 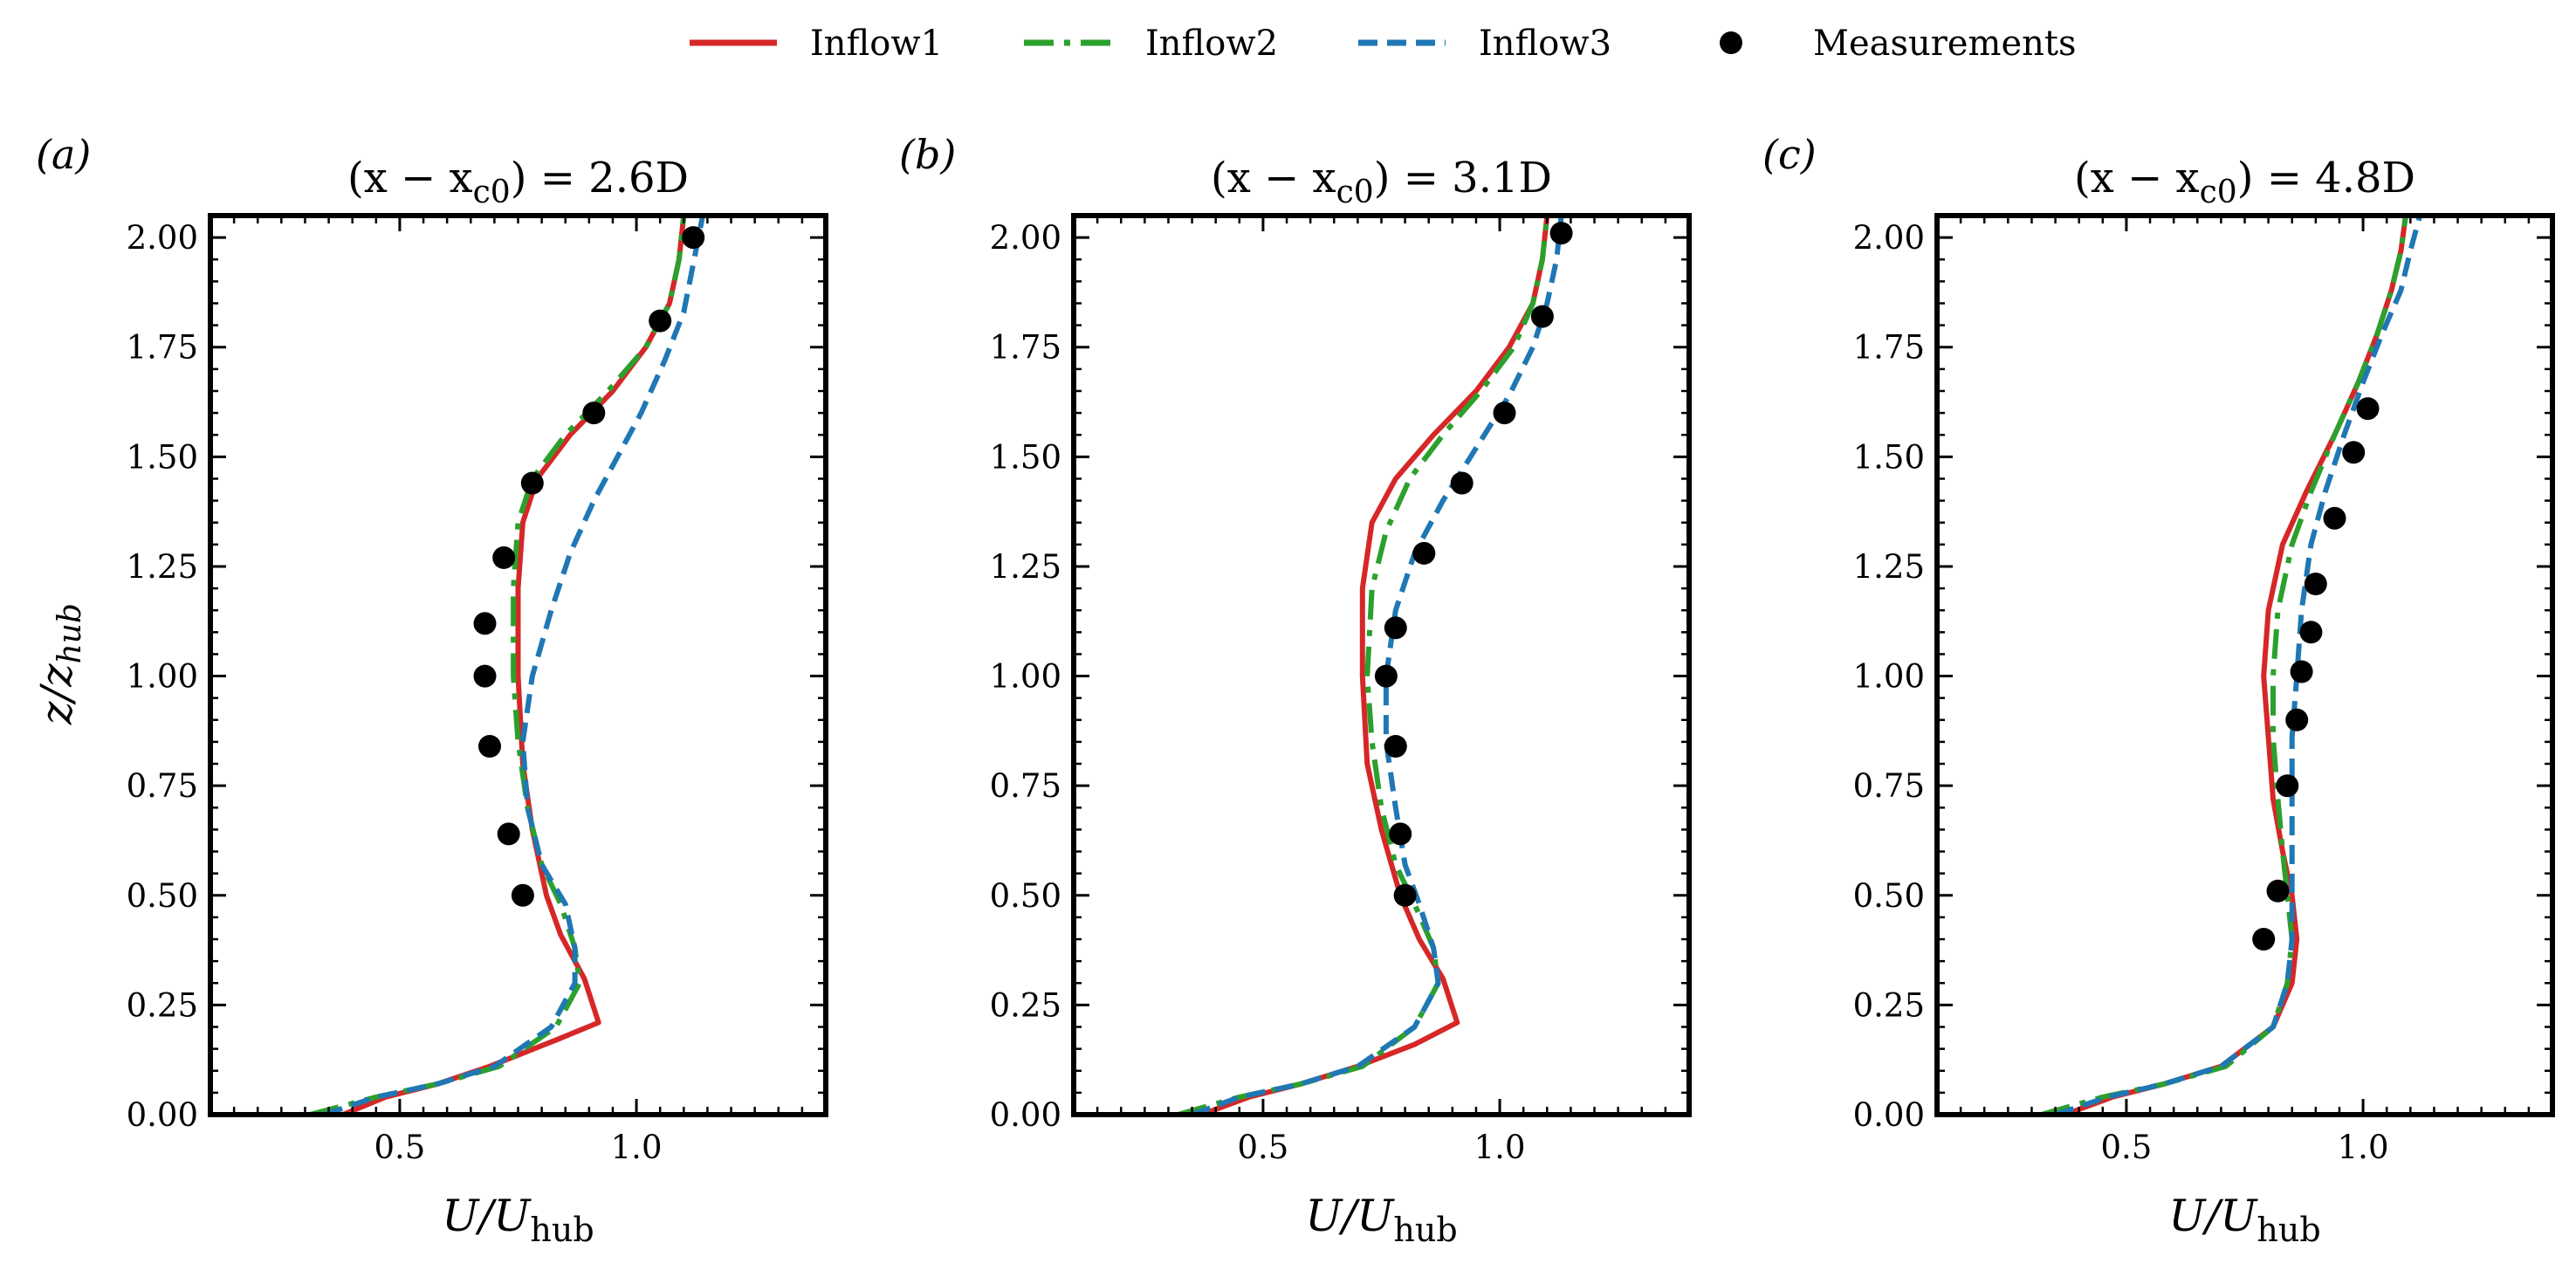 What do you see at coordinates (57, 694) in the screenshot?
I see `y-axis-label-main: z/z` at bounding box center [57, 694].